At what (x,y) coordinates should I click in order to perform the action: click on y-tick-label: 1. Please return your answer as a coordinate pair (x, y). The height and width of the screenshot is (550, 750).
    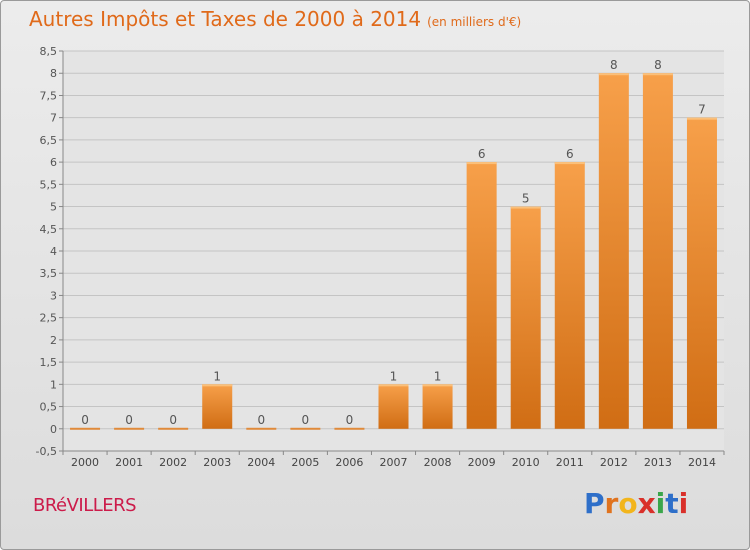
    Looking at the image, I should click on (53, 384).